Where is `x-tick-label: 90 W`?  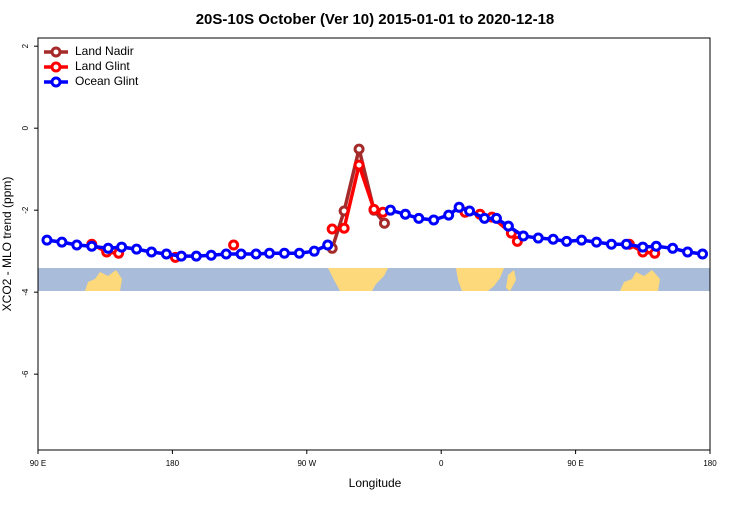
x-tick-label: 90 W is located at coordinates (306, 463).